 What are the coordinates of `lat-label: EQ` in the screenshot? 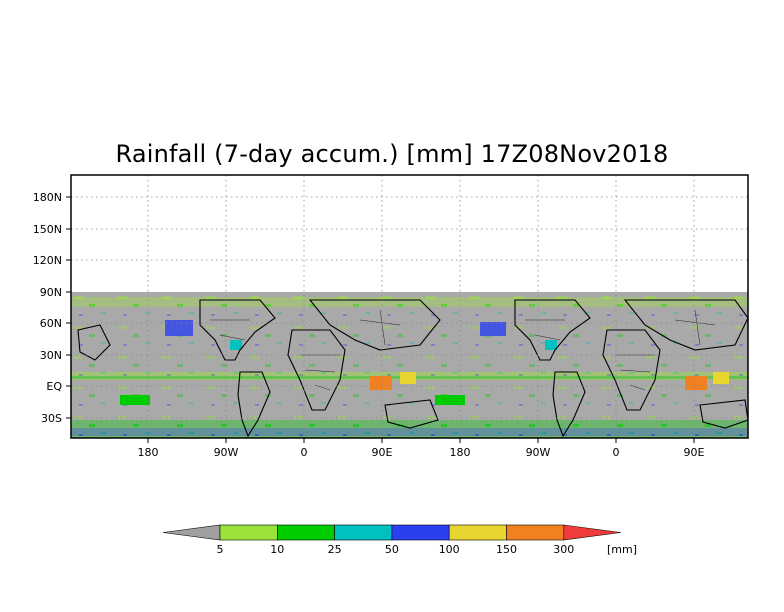 It's located at (54, 386).